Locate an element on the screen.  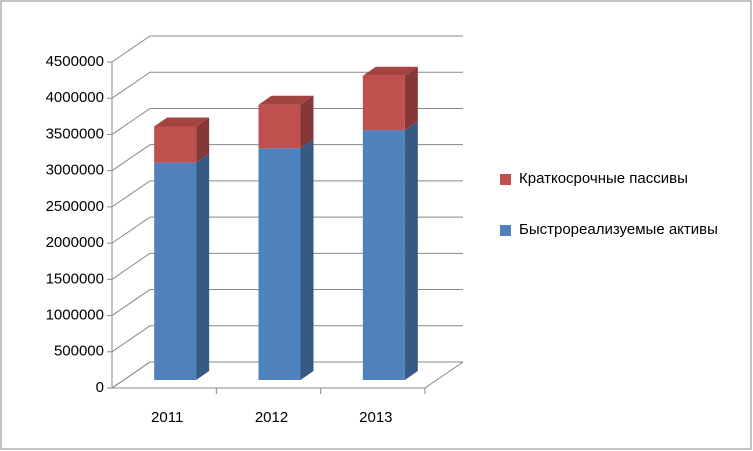
y-tick-label: 2500000 is located at coordinates (75, 206).